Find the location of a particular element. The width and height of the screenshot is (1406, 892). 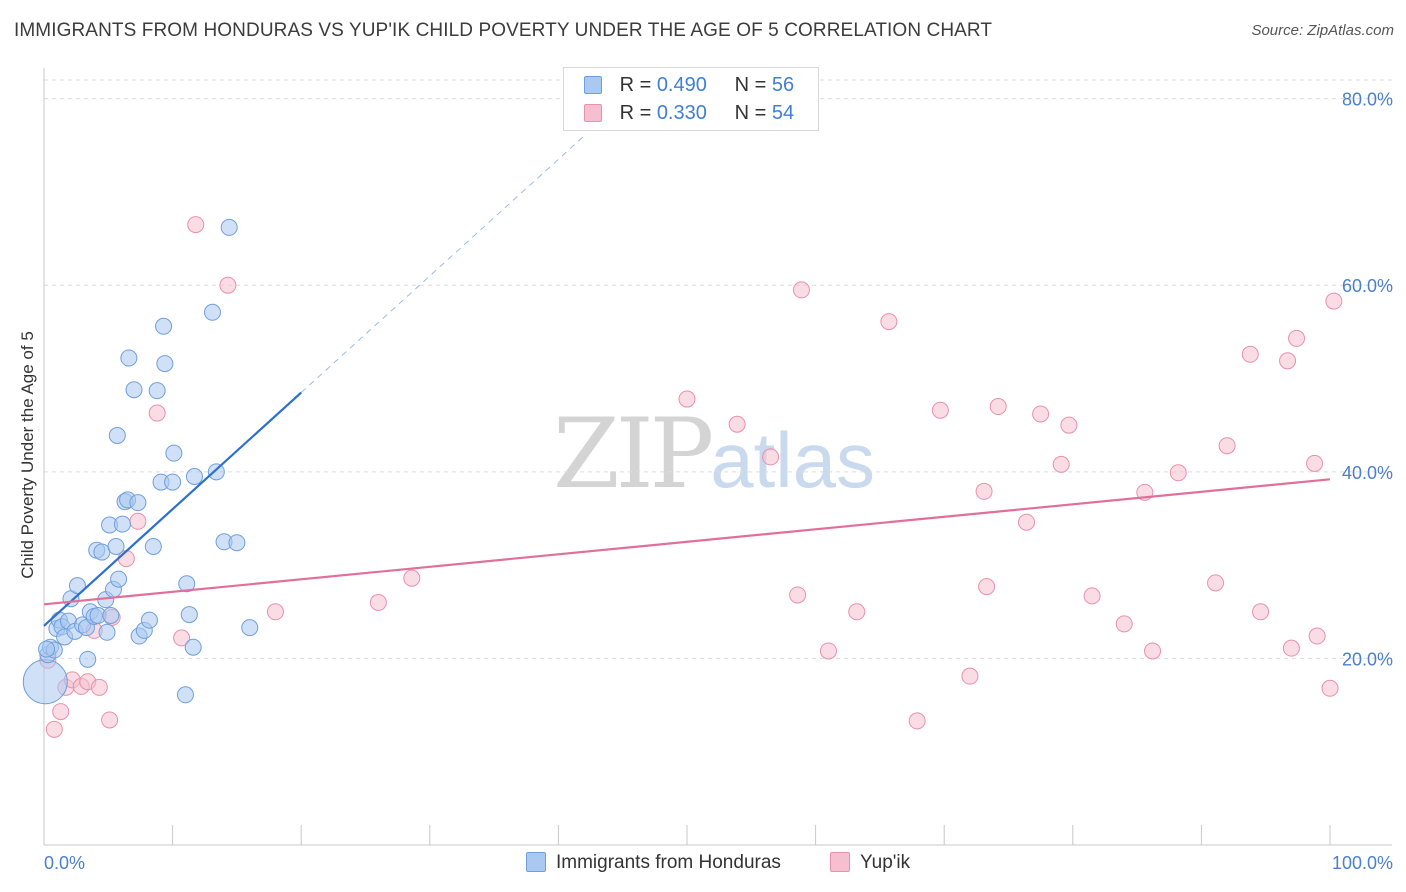

stats-legend-row-yupik: R = 0.330 N = 54 is located at coordinates (689, 113).